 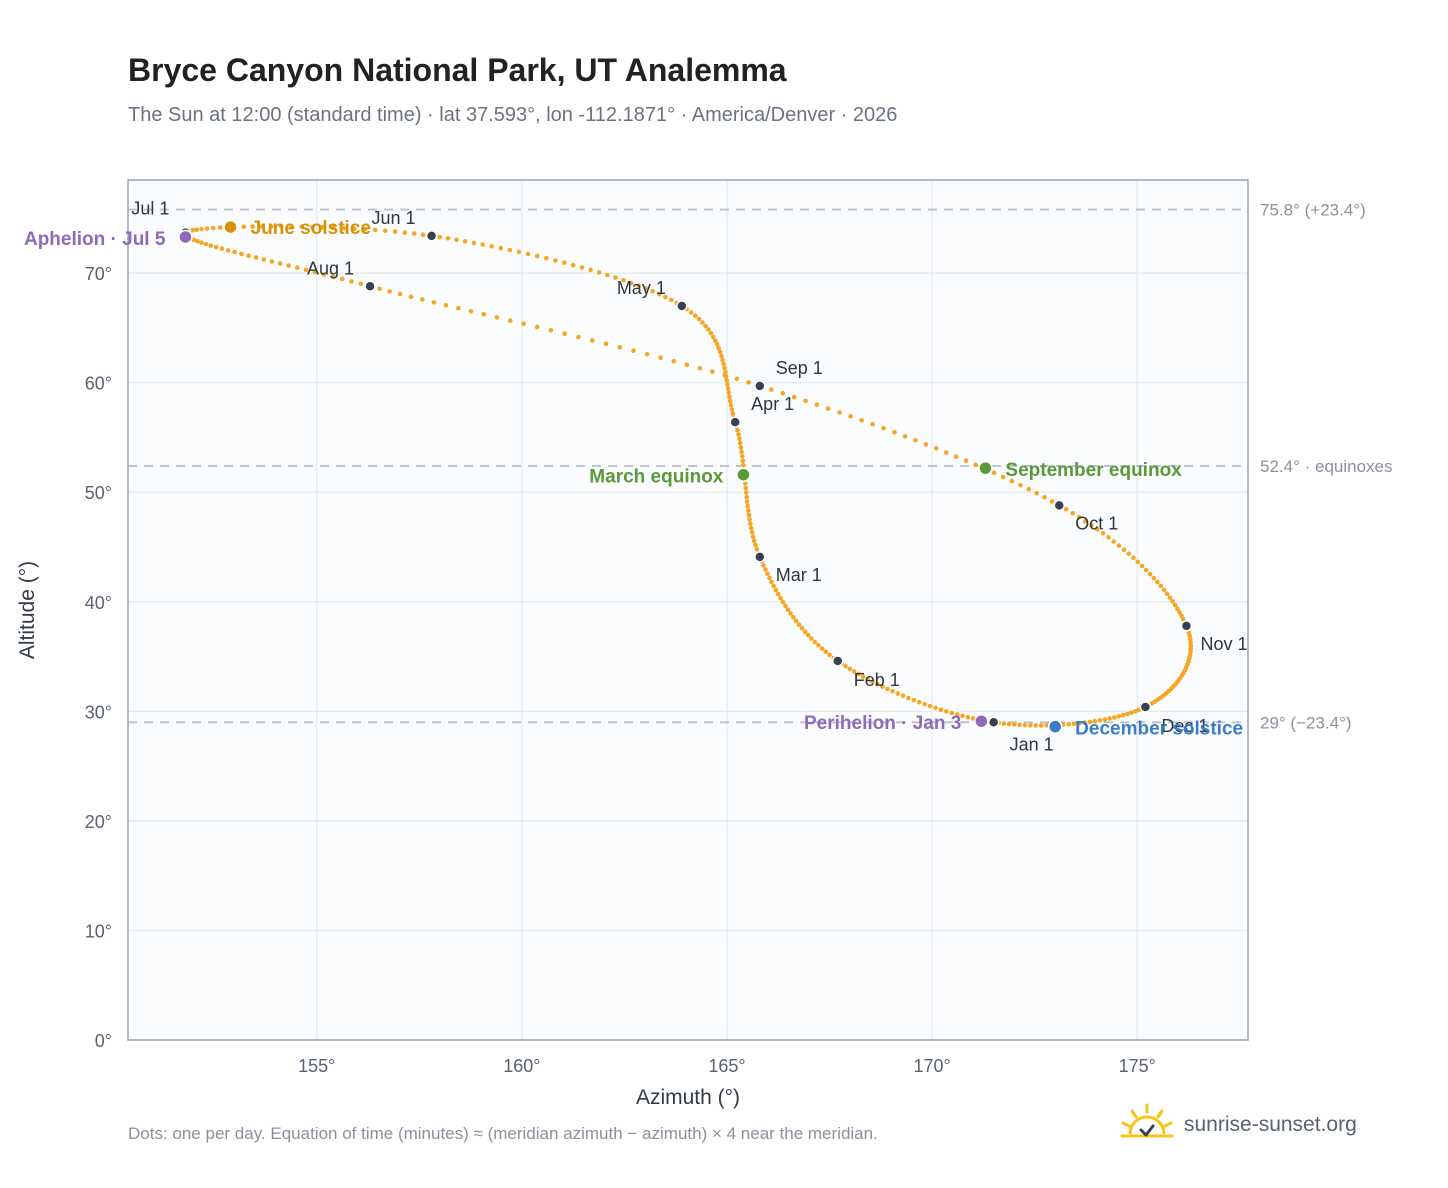 What do you see at coordinates (1096, 523) in the screenshot?
I see `month-label: Oct 1` at bounding box center [1096, 523].